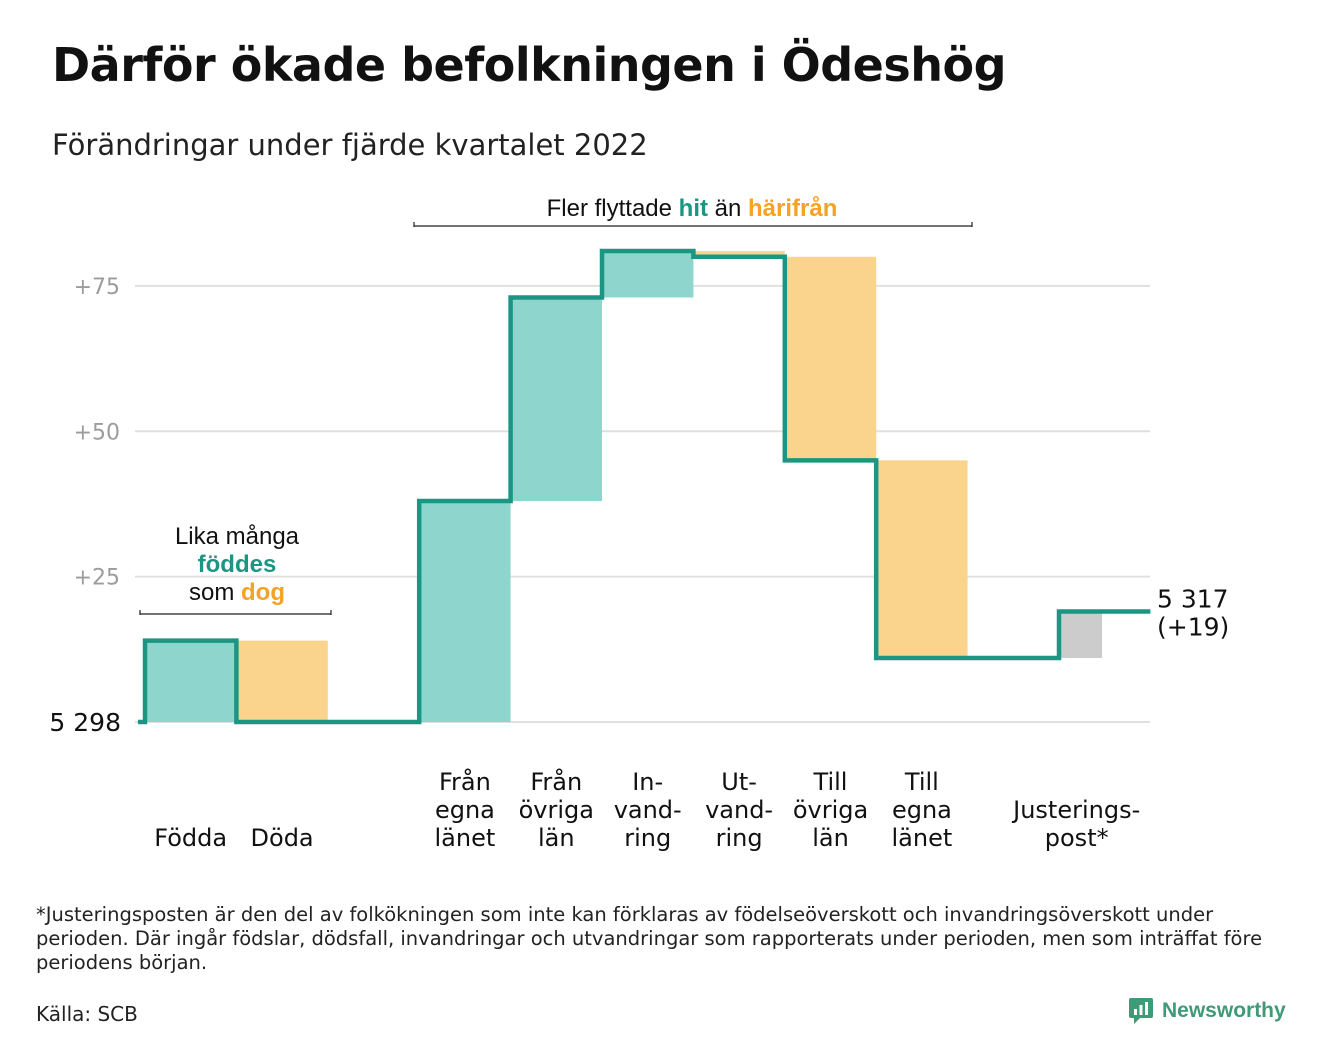  What do you see at coordinates (1075, 810) in the screenshot?
I see `x-category-label: Justerings-` at bounding box center [1075, 810].